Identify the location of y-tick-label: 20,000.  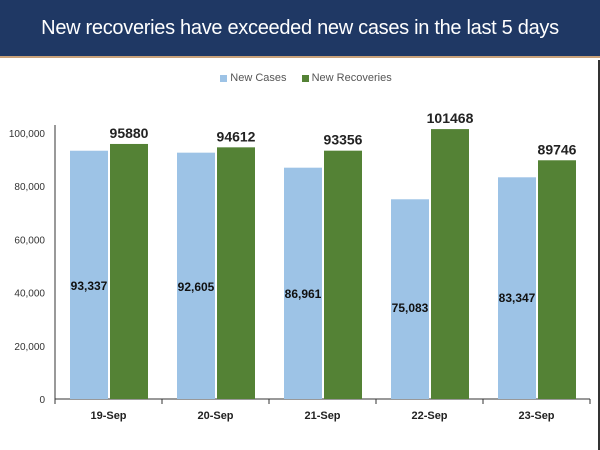
(29, 347).